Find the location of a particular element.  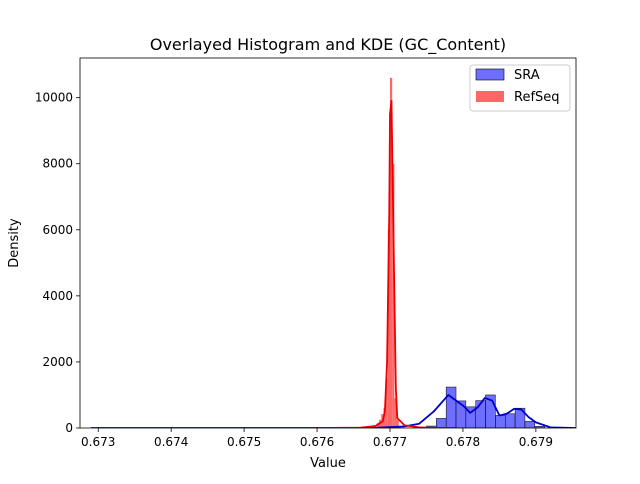

x-axis: 0.673 0.674 0.675 0.676 0.677 0.678 0.679 is located at coordinates (317, 438).